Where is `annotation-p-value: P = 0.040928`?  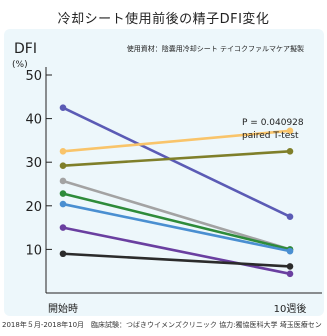
annotation-p-value: P = 0.040928 is located at coordinates (273, 123).